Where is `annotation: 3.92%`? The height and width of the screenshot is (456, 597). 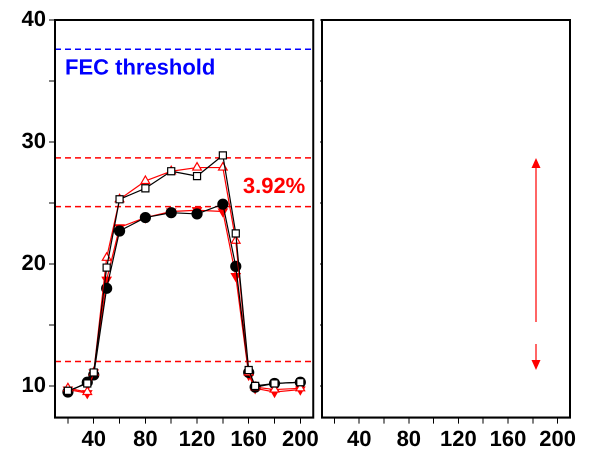 annotation: 3.92% is located at coordinates (274, 185).